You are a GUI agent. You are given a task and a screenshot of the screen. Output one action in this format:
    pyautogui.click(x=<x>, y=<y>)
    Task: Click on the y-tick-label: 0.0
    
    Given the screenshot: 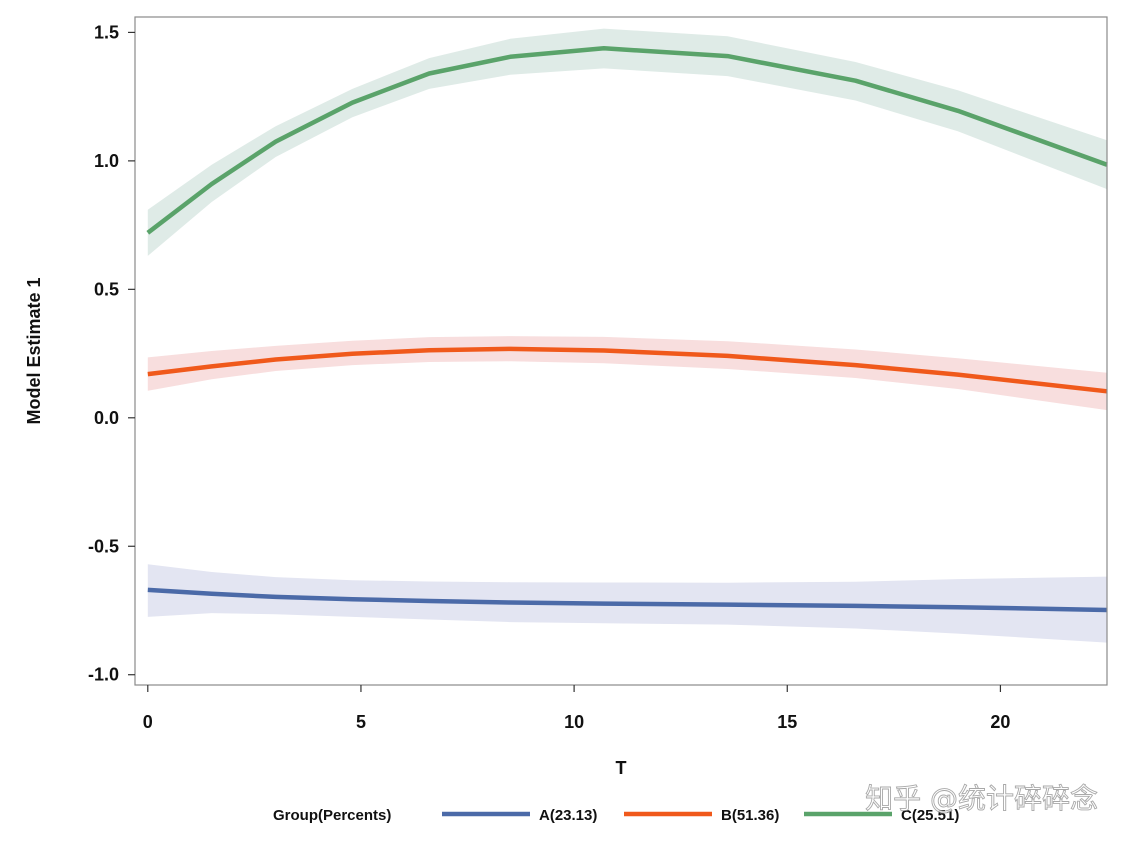 What is the action you would take?
    pyautogui.click(x=106, y=418)
    